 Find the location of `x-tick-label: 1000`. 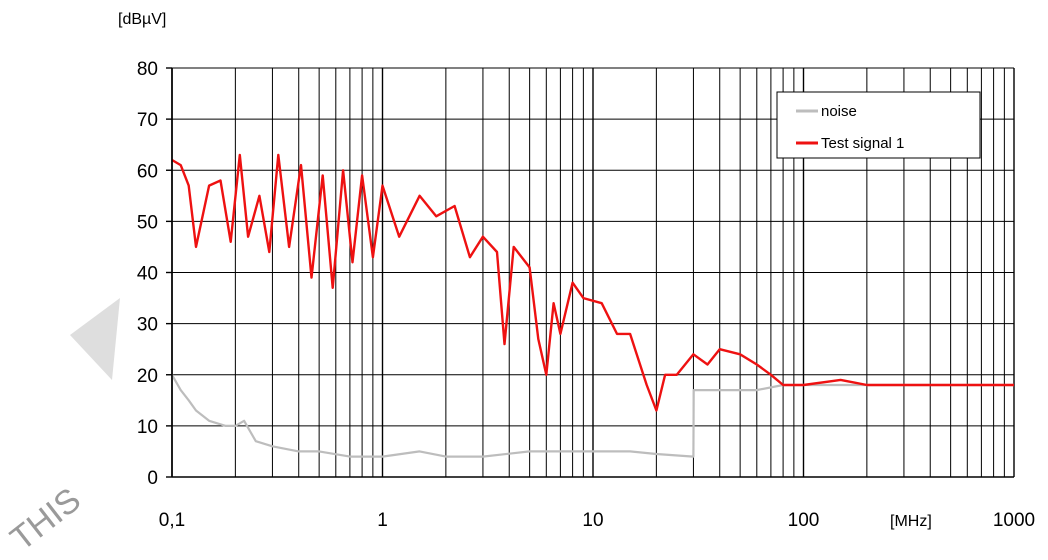

x-tick-label: 1000 is located at coordinates (1014, 520).